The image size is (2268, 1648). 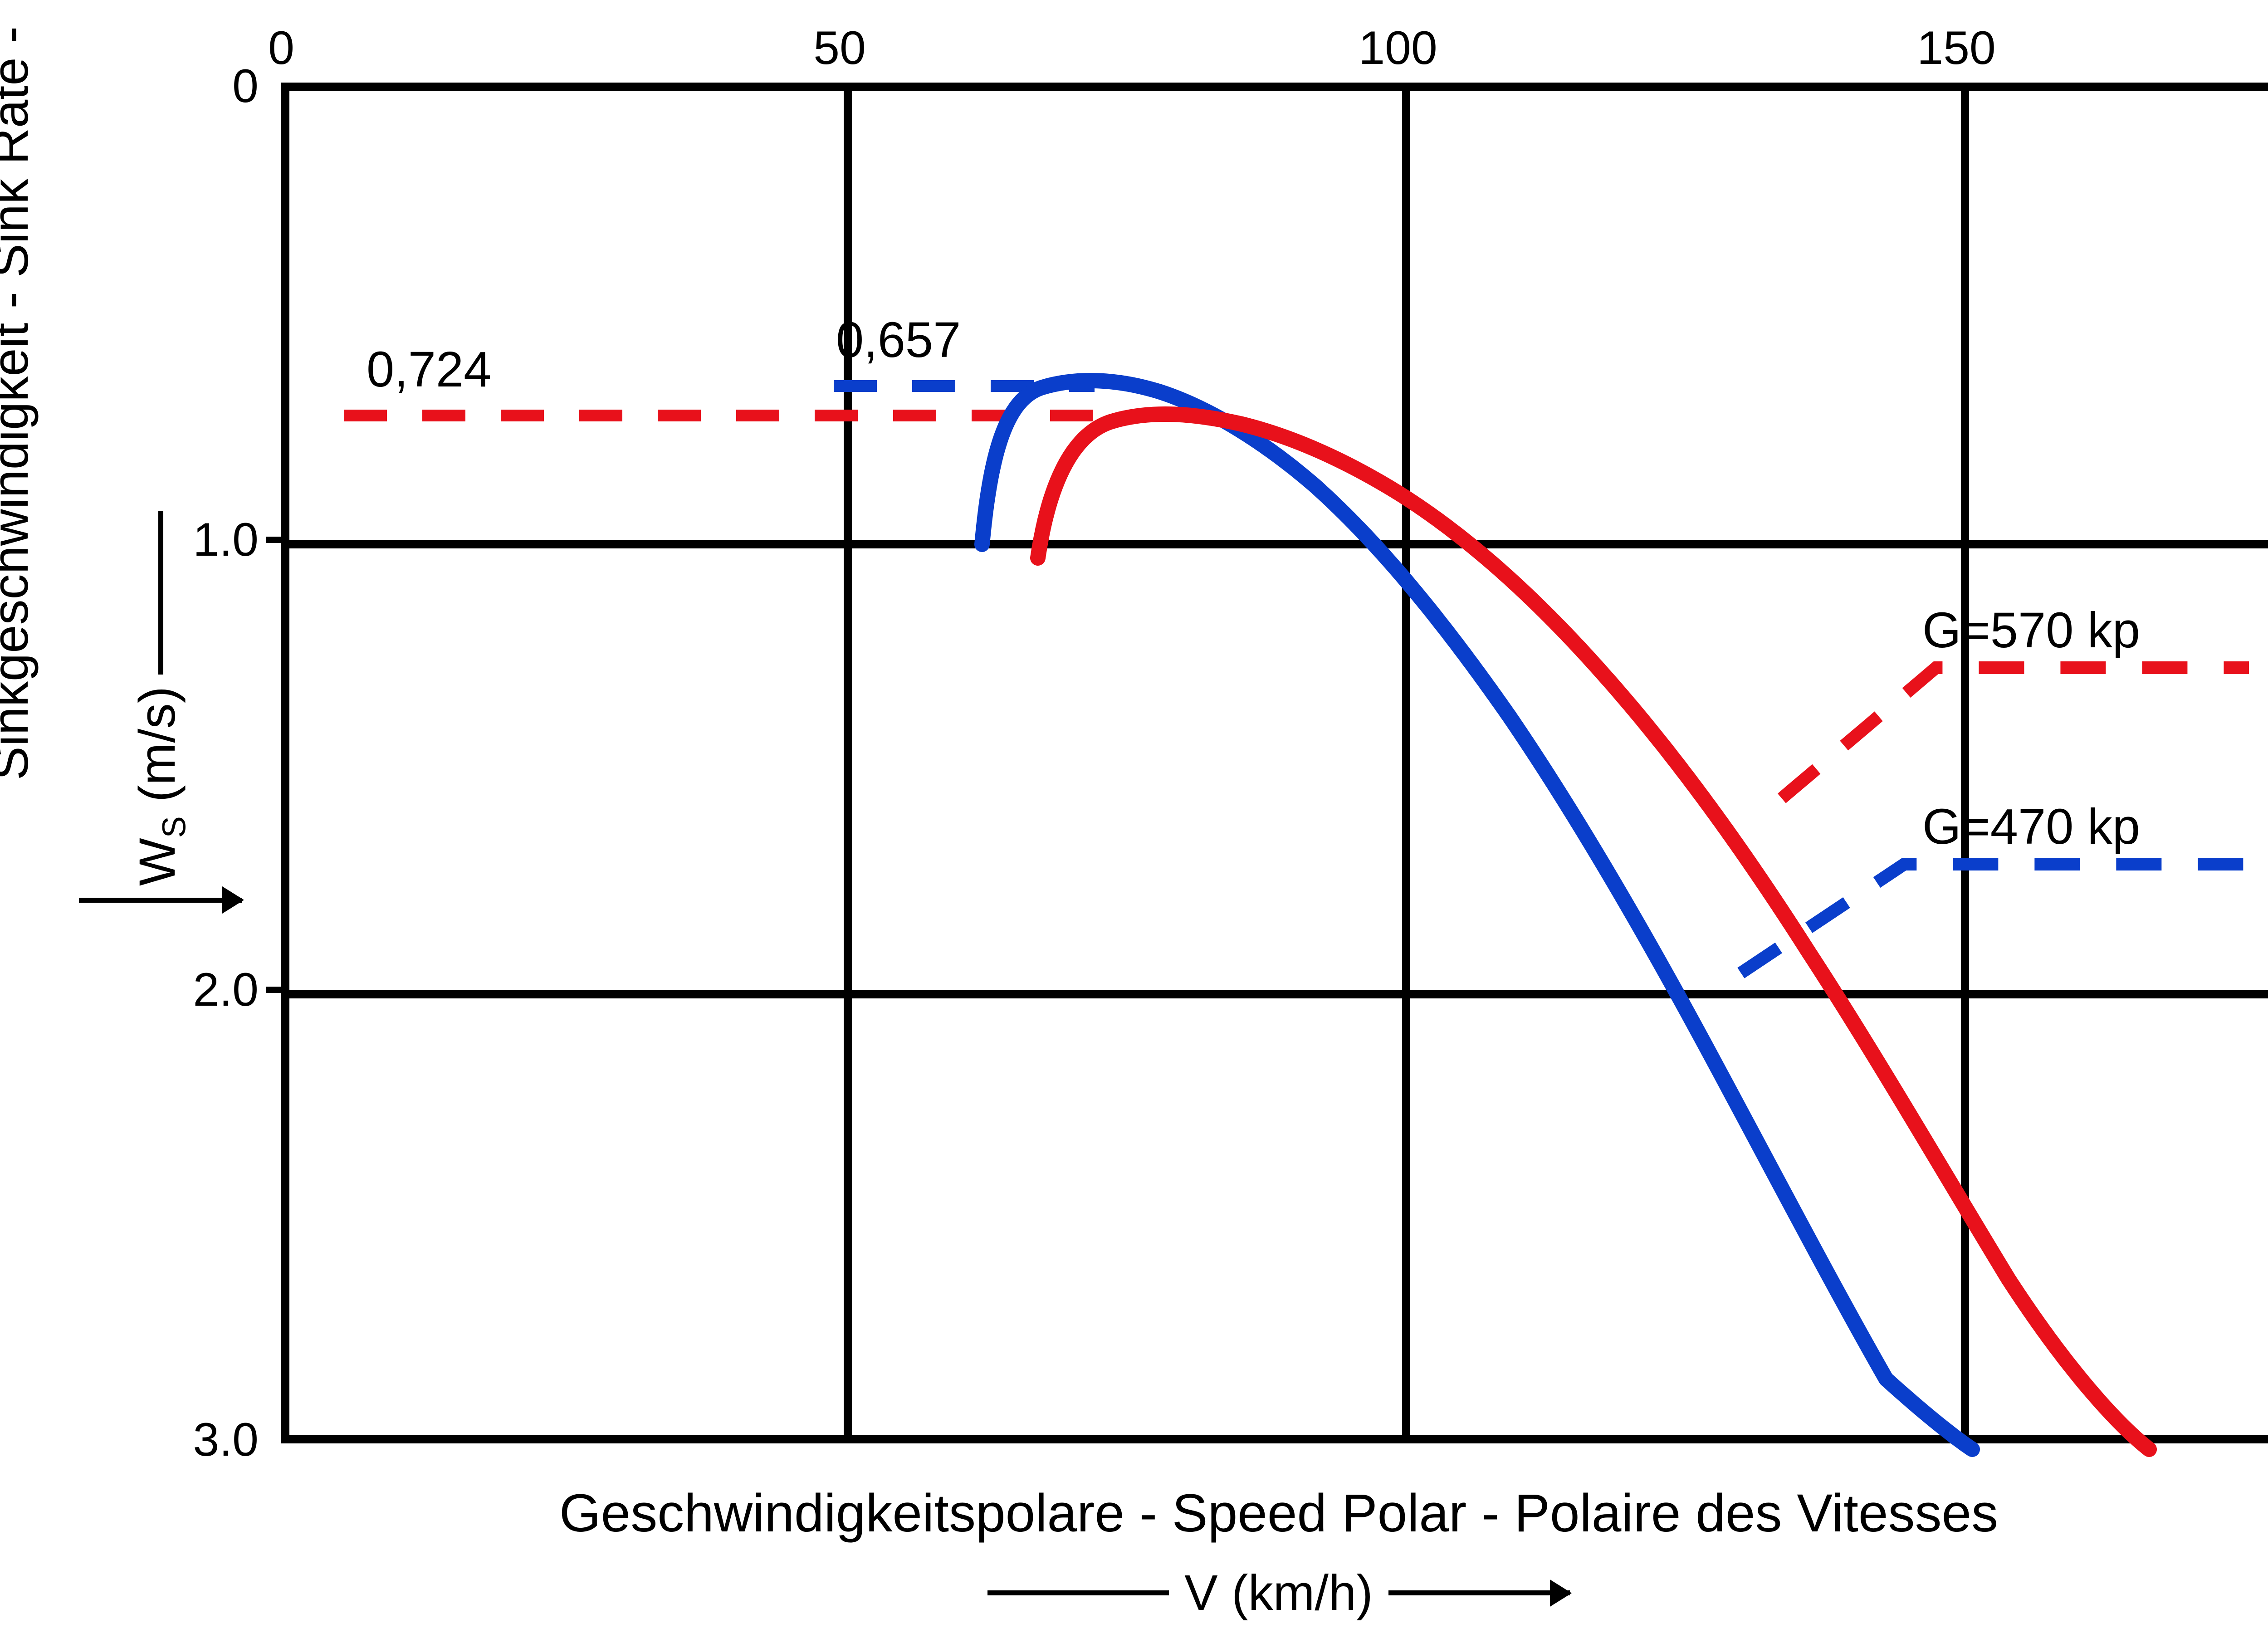 I want to click on y-tick-1: 1.0, so click(x=226, y=539).